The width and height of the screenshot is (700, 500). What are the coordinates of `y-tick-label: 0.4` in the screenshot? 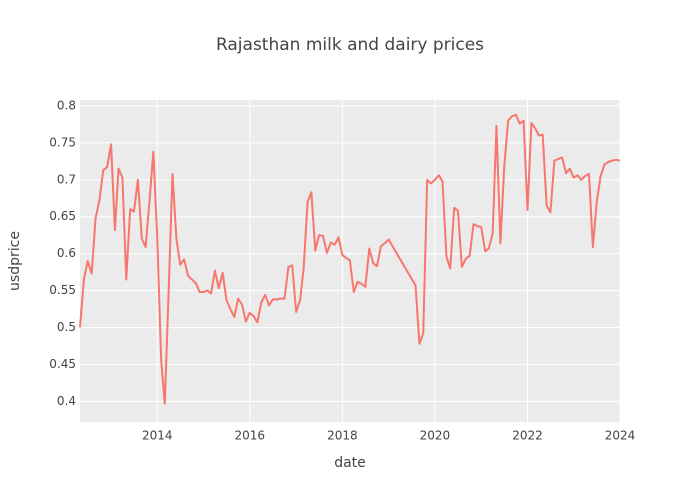 It's located at (66, 401).